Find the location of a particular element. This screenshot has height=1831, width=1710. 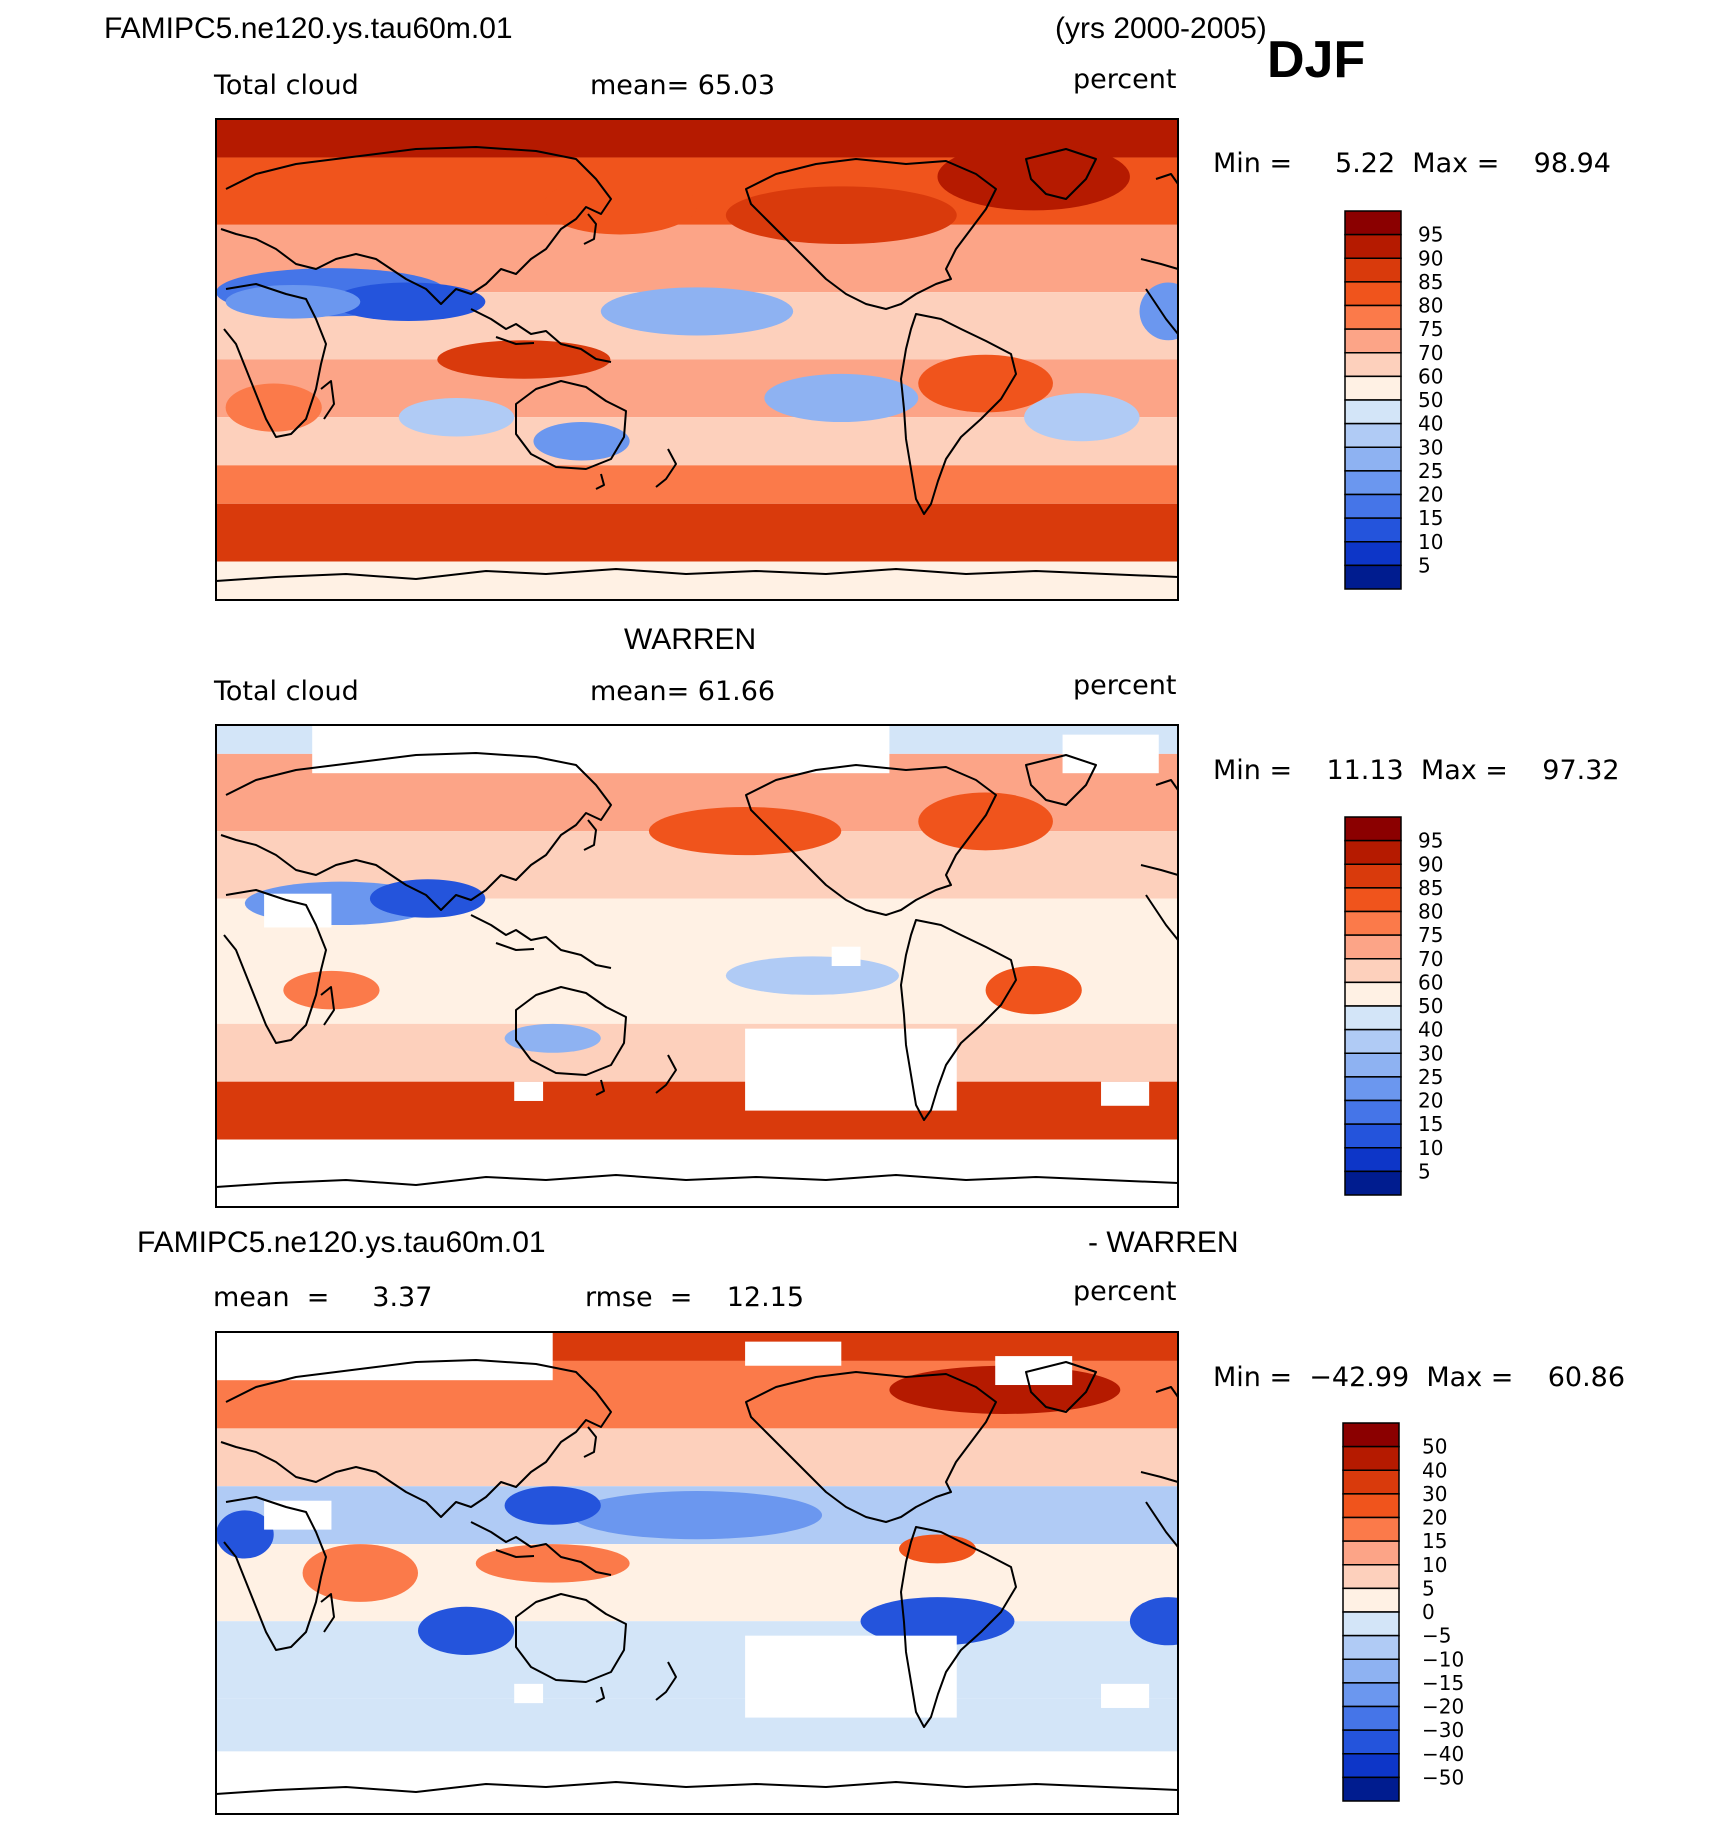

panel3-rmse: rmse = 12.15 is located at coordinates (695, 1297).